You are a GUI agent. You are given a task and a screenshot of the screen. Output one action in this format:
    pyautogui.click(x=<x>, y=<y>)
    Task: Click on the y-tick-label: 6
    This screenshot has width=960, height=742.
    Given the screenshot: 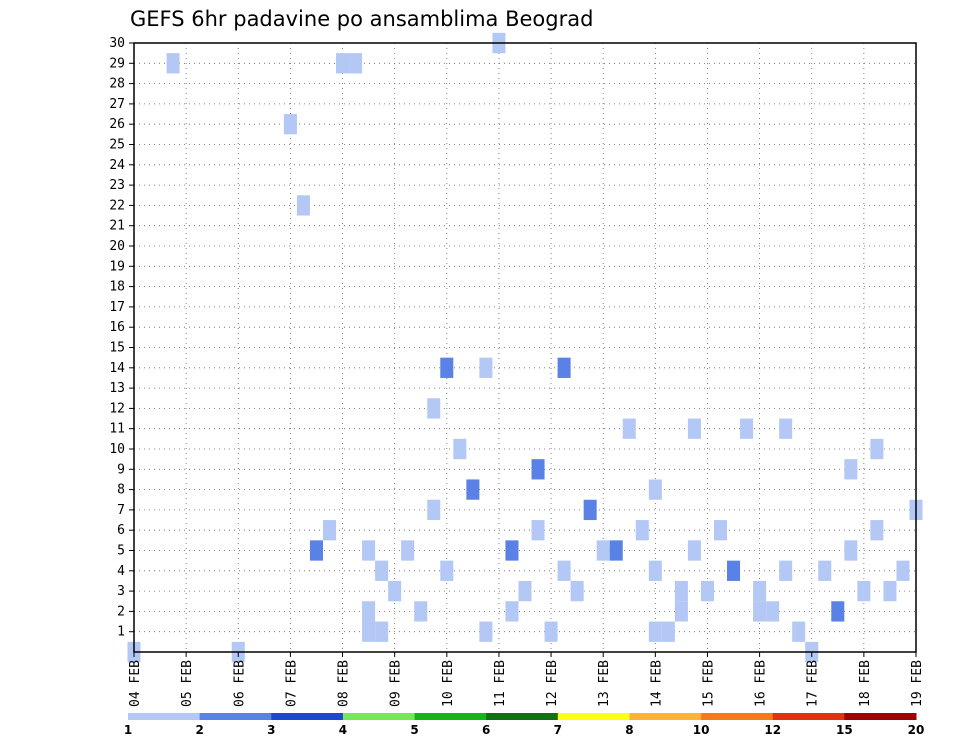 What is the action you would take?
    pyautogui.click(x=121, y=530)
    